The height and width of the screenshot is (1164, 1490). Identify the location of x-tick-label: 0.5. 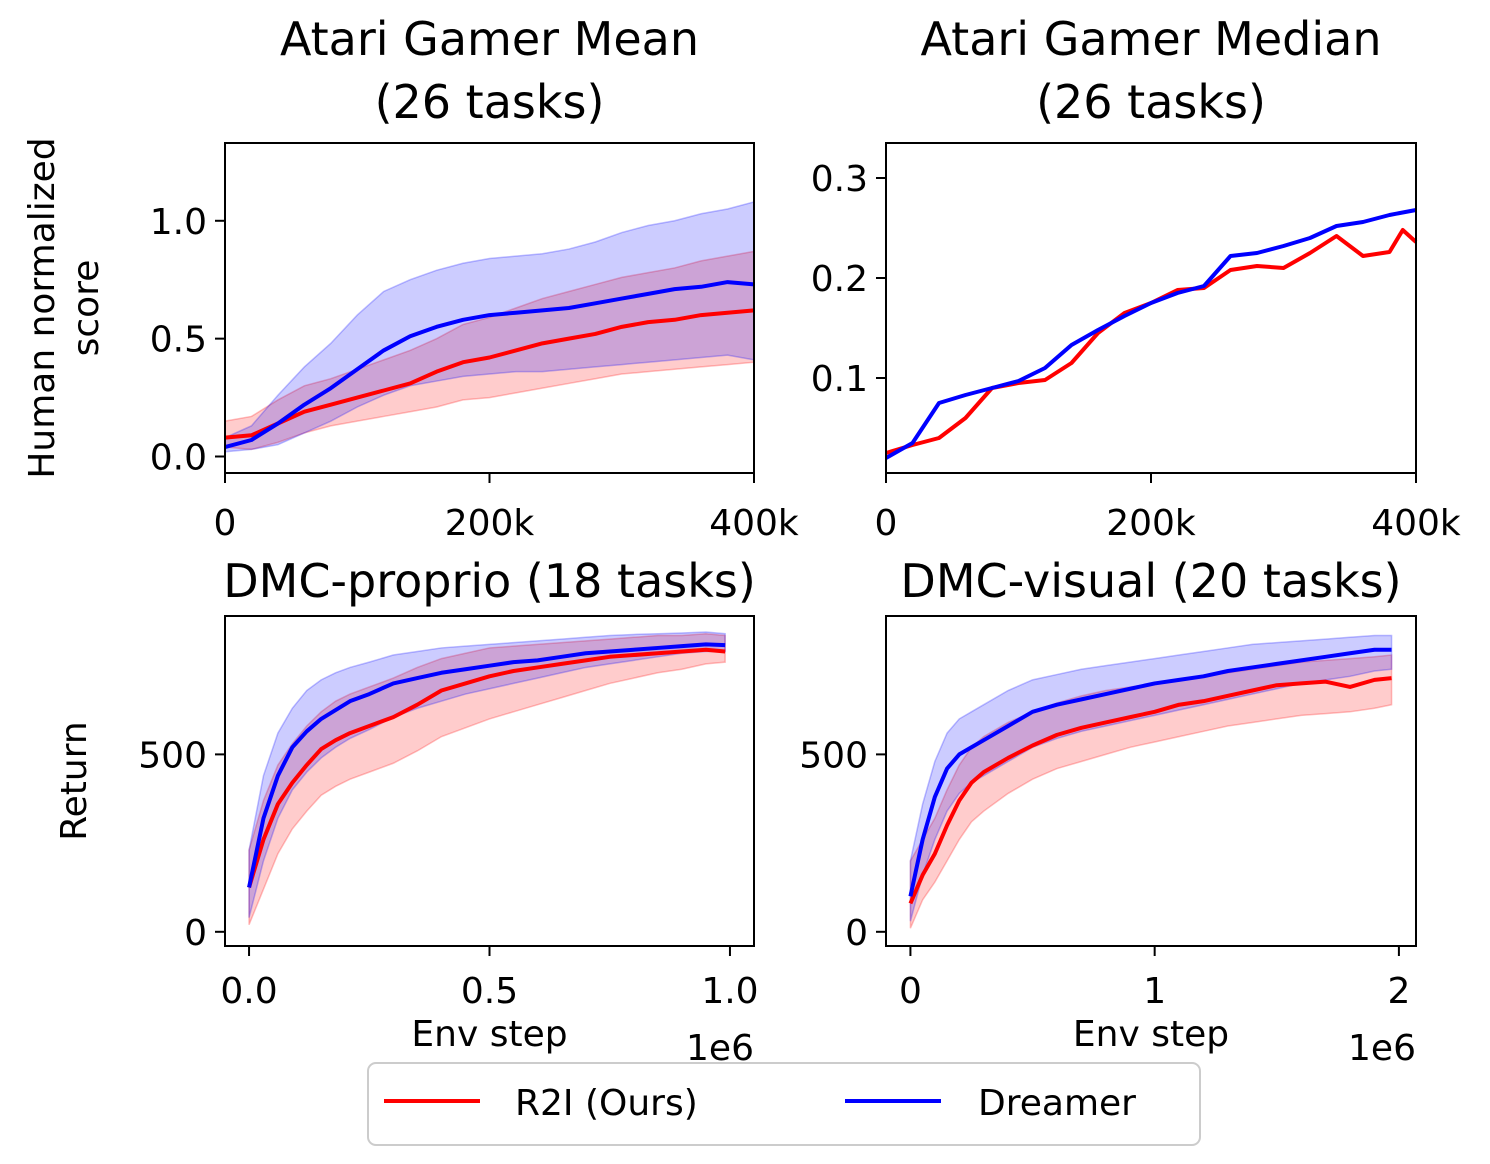
(489, 991).